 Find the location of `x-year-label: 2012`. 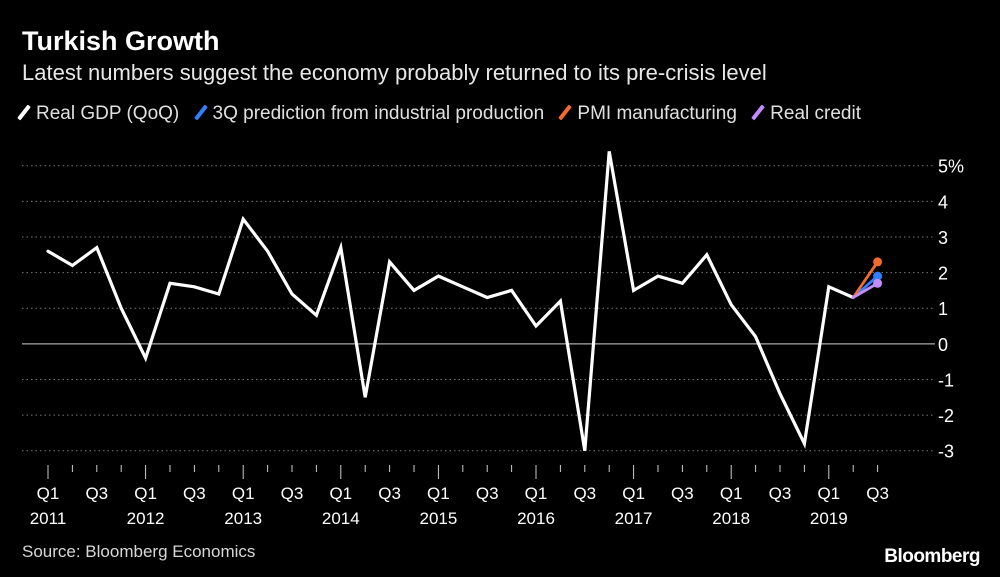

x-year-label: 2012 is located at coordinates (146, 518).